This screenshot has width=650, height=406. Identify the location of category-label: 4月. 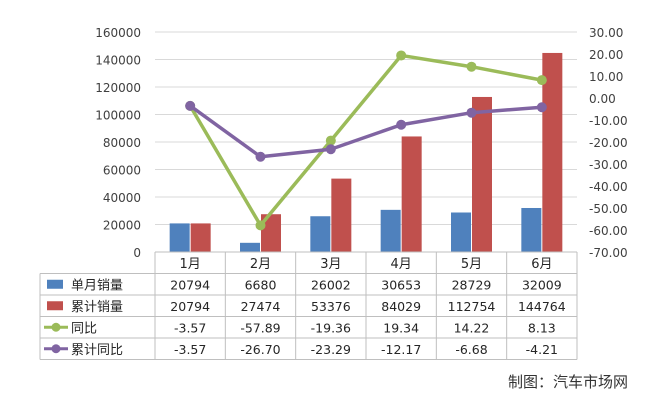
(401, 264).